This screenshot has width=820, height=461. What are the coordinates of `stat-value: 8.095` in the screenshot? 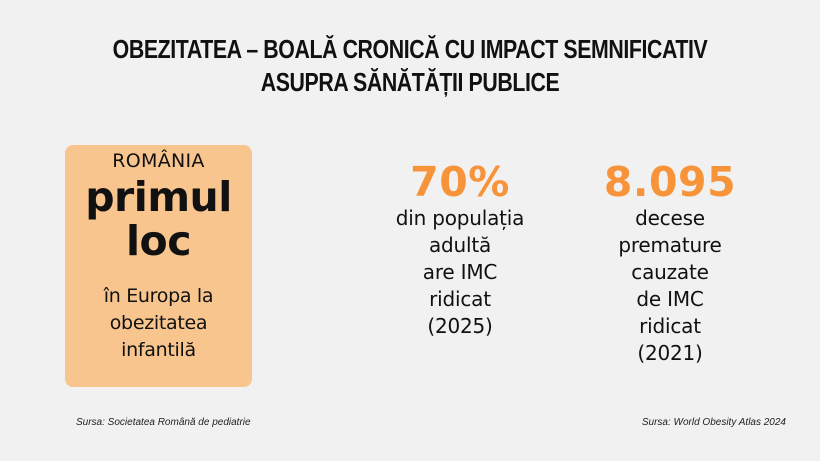 It's located at (670, 182).